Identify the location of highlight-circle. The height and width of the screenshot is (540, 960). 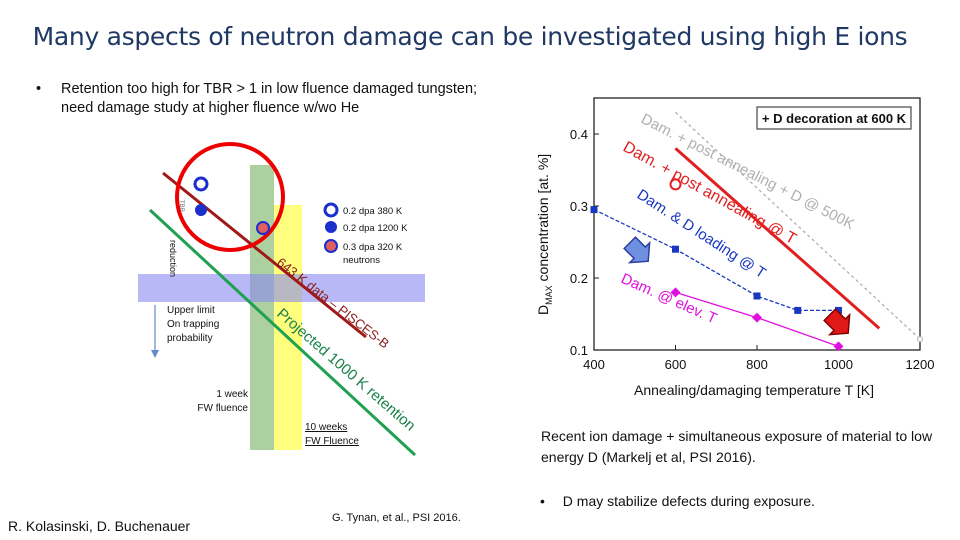
(230, 197).